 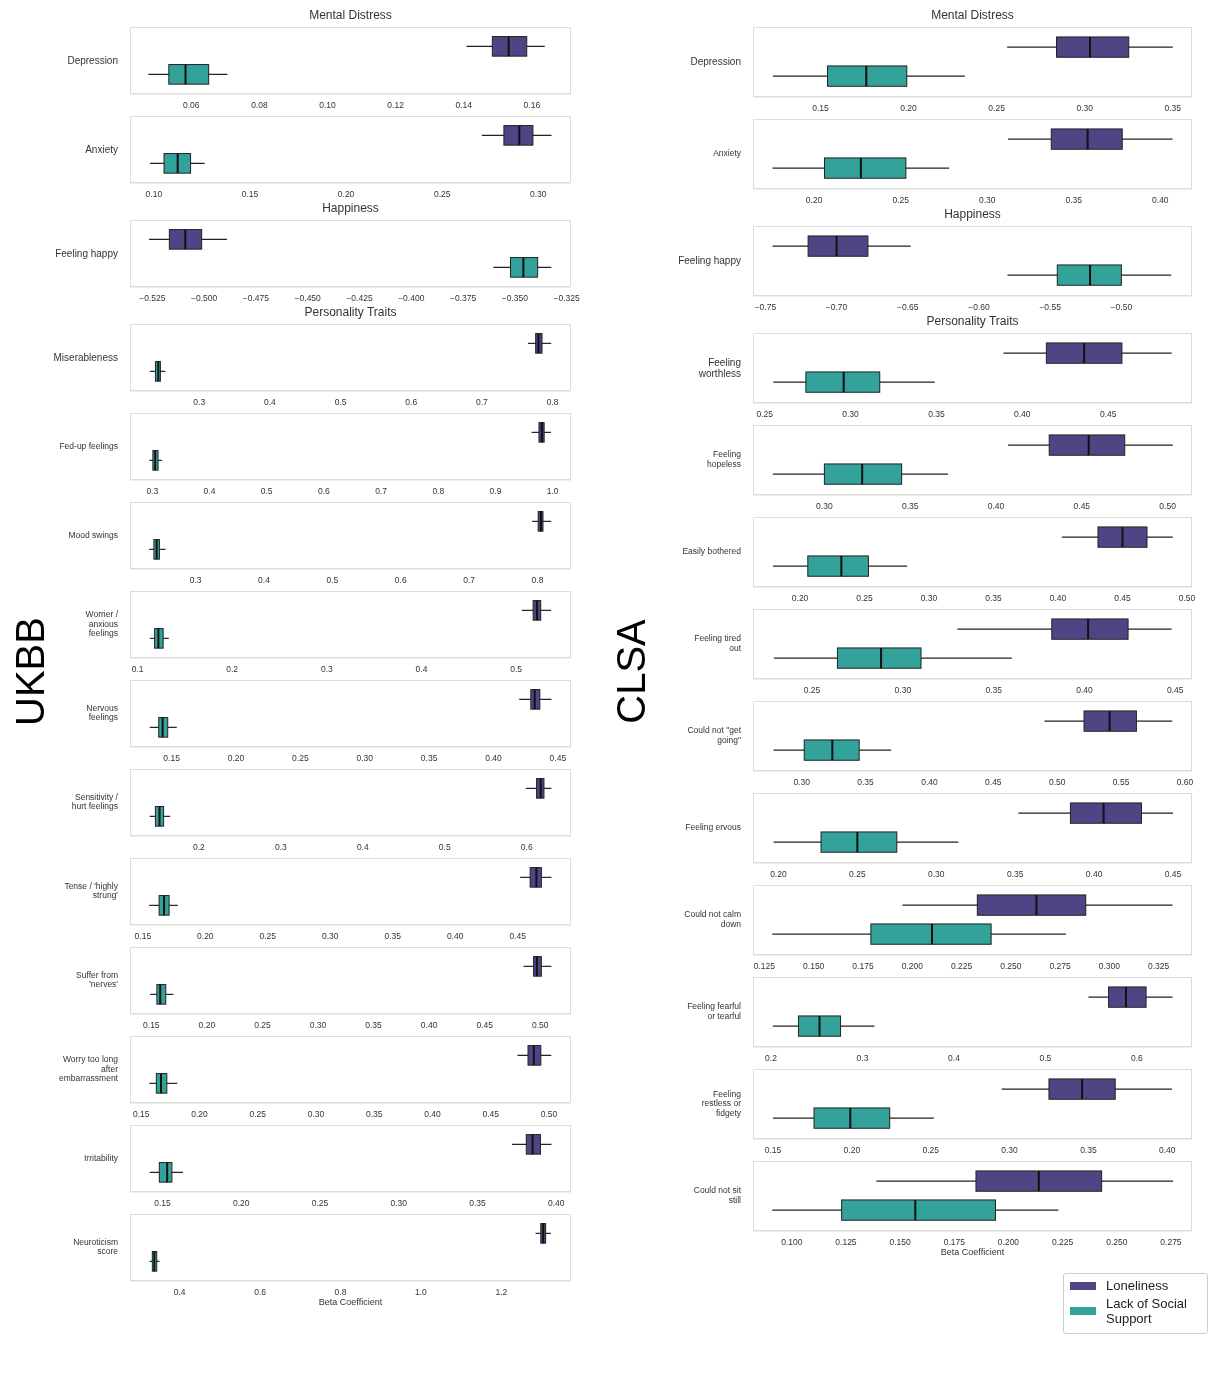 What do you see at coordinates (137, 669) in the screenshot?
I see `x-tick-label: 0.1` at bounding box center [137, 669].